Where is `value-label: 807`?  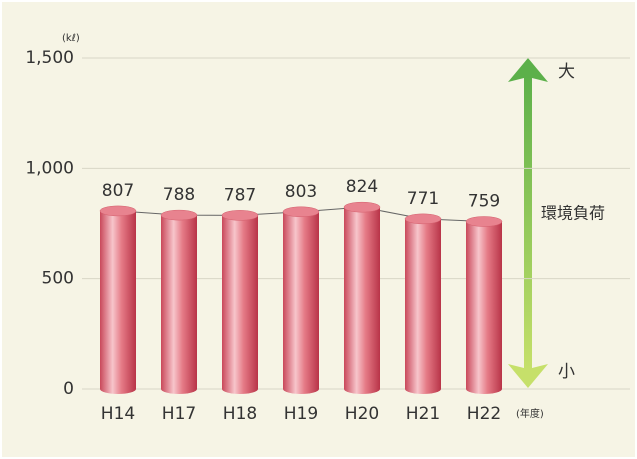 value-label: 807 is located at coordinates (118, 191).